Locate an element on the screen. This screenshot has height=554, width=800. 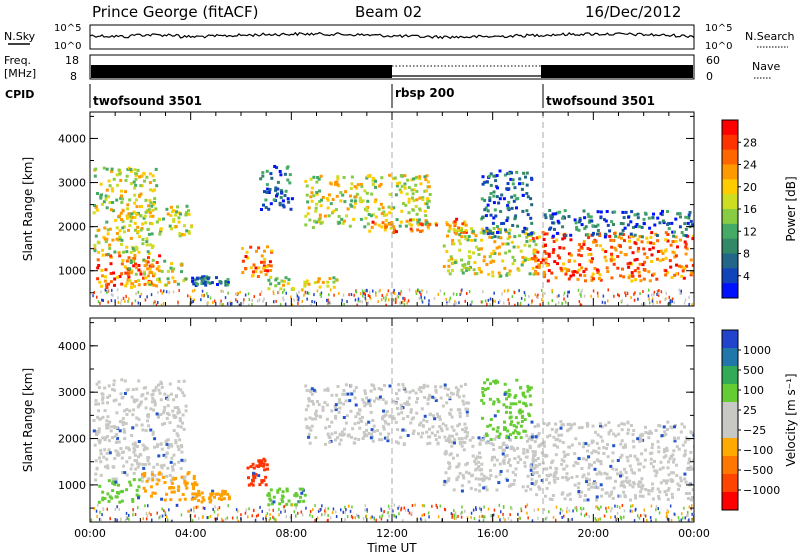
y-tick-label: 2000 is located at coordinates (72, 439).